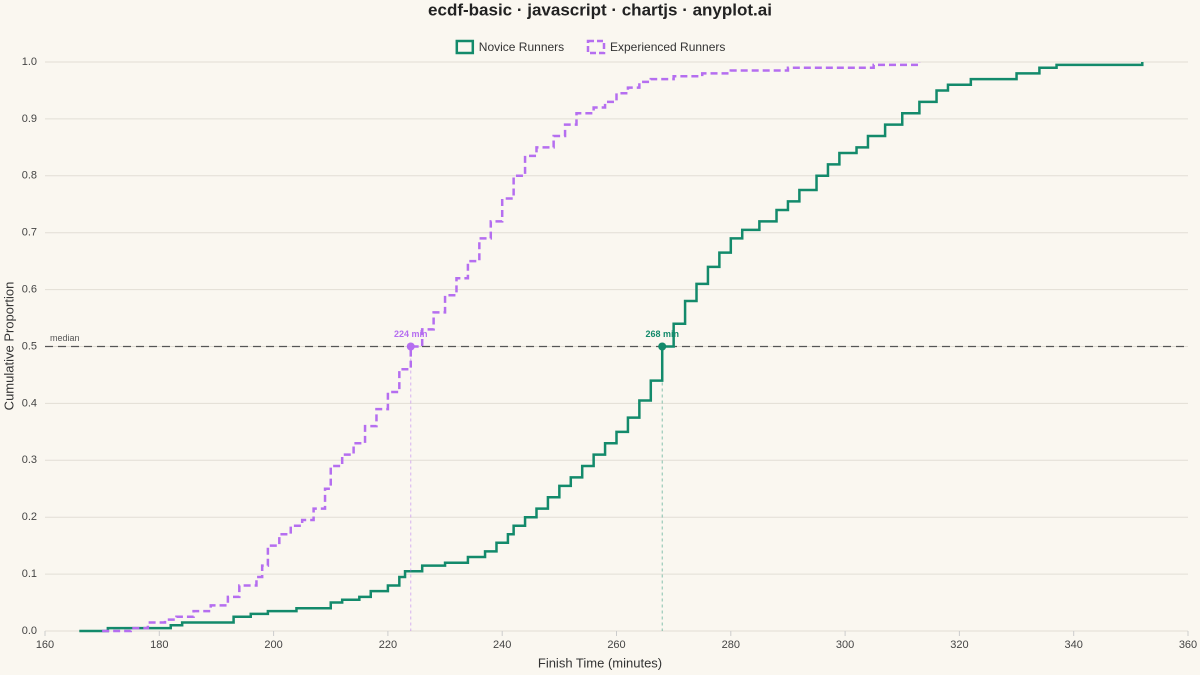 This screenshot has height=675, width=1200. What do you see at coordinates (616, 645) in the screenshot?
I see `x-tick-label: 260` at bounding box center [616, 645].